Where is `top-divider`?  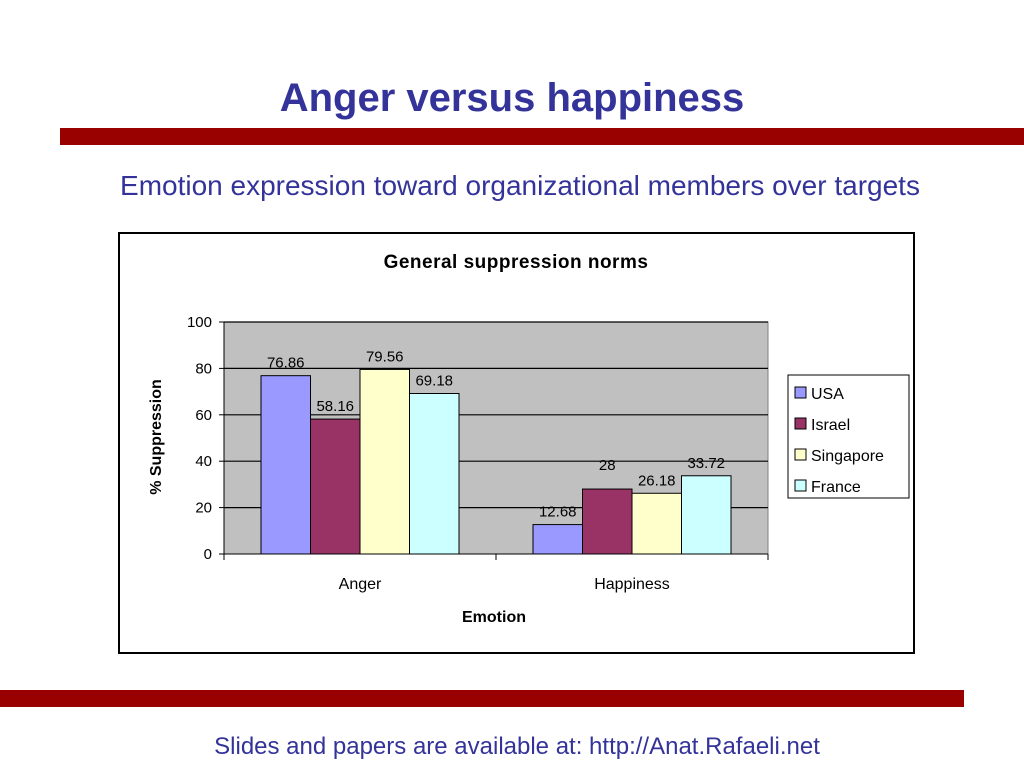 top-divider is located at coordinates (542, 136).